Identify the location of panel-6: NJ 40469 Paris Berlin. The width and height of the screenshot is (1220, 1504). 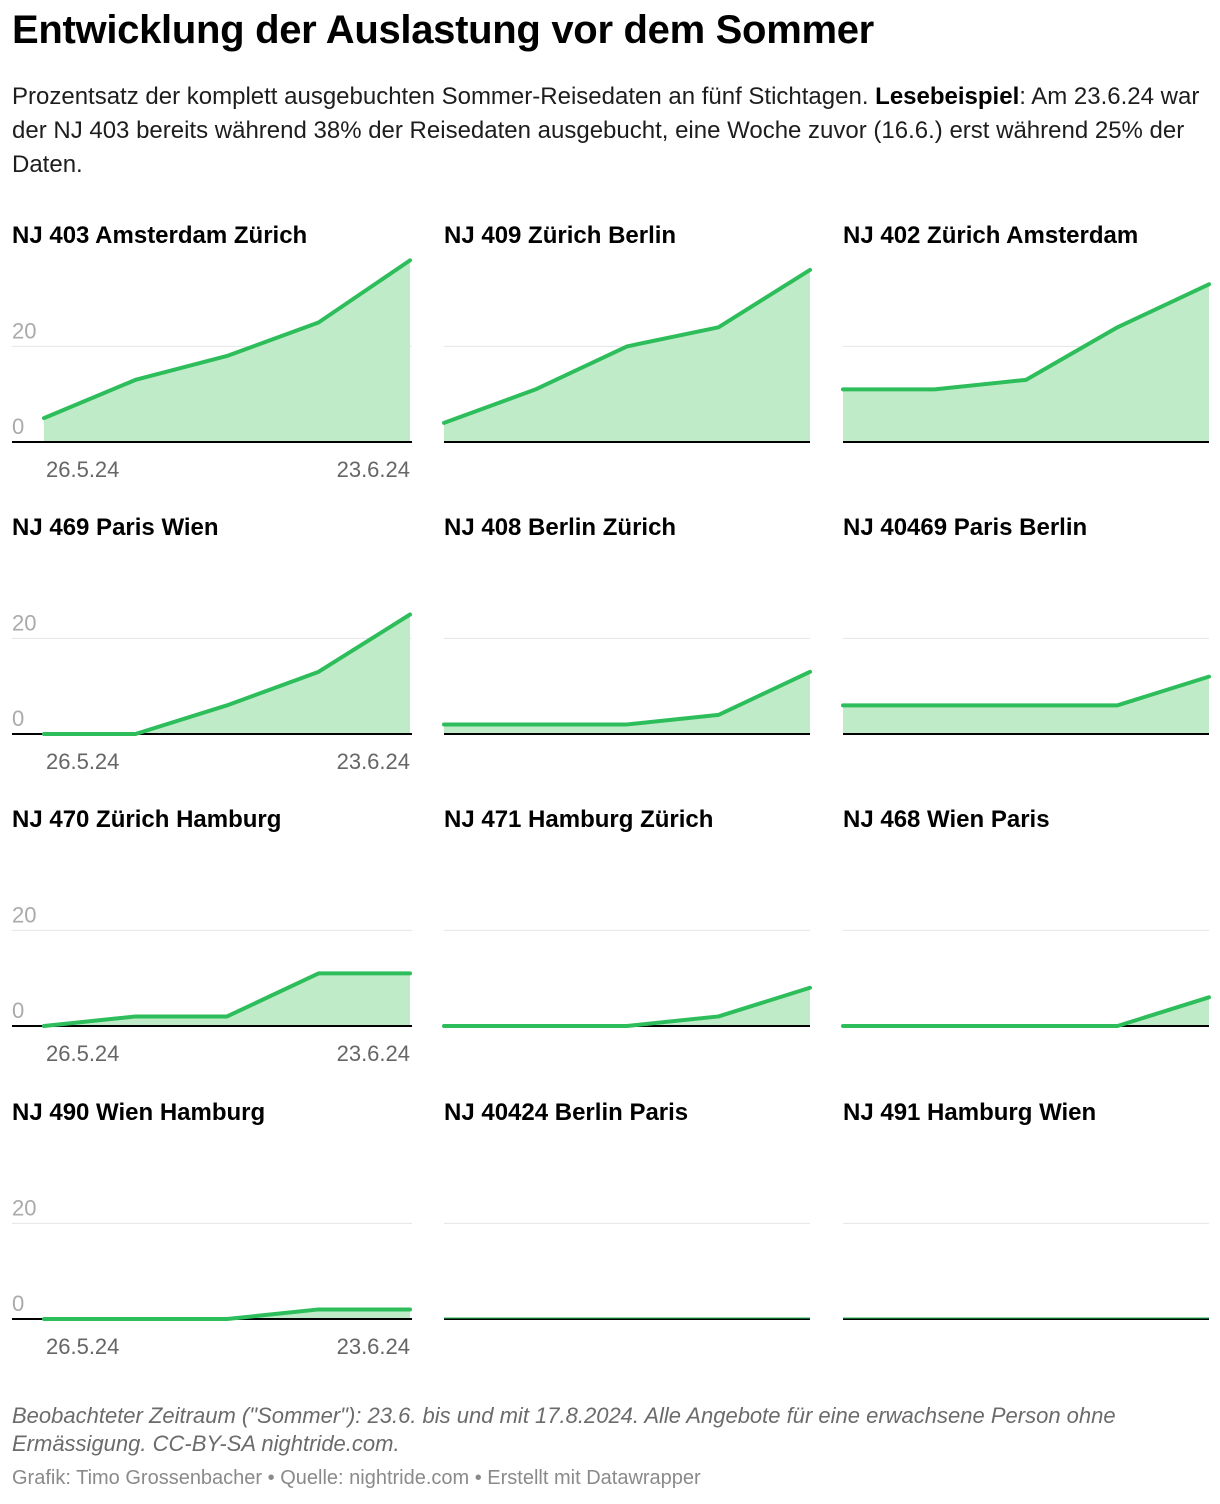
(1026, 649).